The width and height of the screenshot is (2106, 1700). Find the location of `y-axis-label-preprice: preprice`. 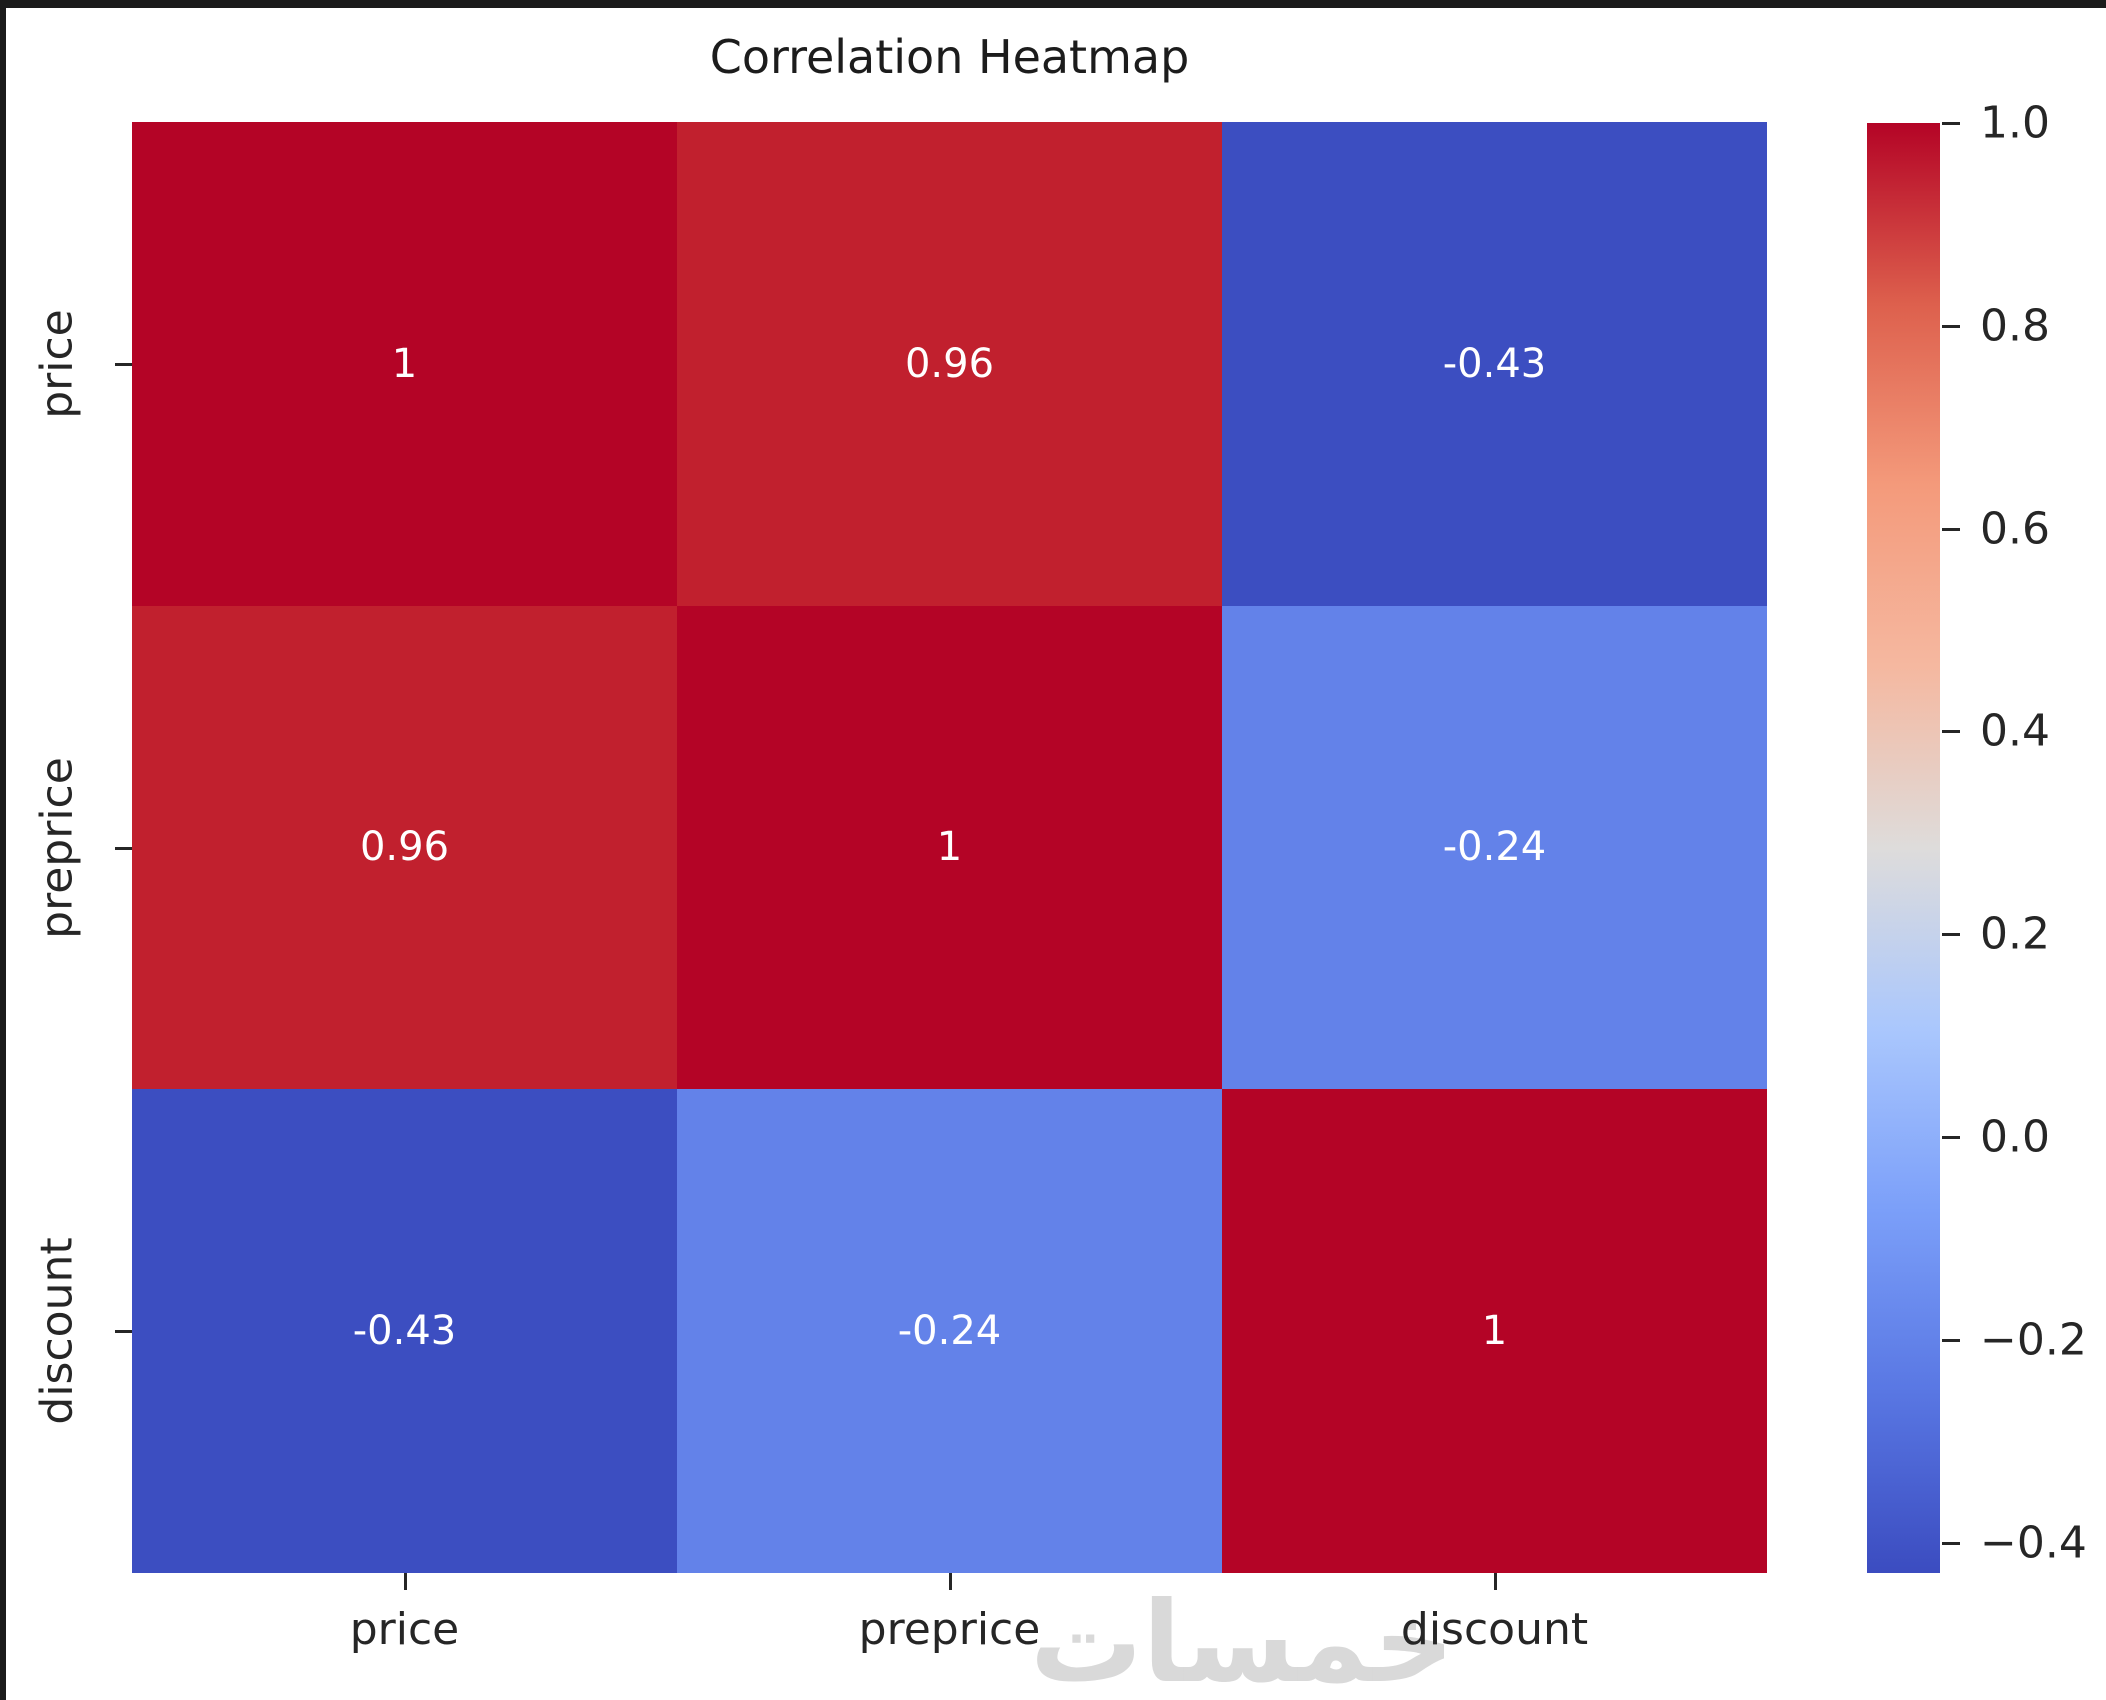

y-axis-label-preprice: preprice is located at coordinates (57, 847).